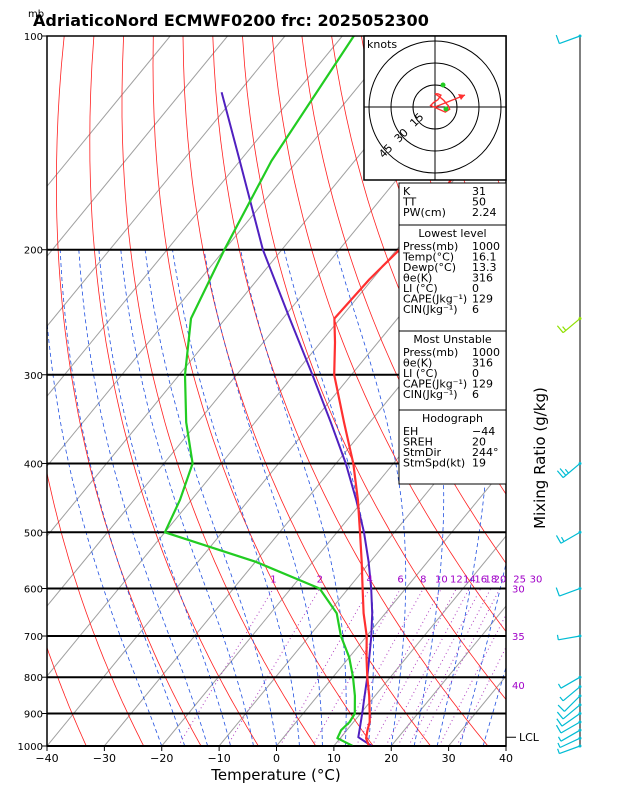  I want to click on pressure-tick-label: 700, so click(33, 637).